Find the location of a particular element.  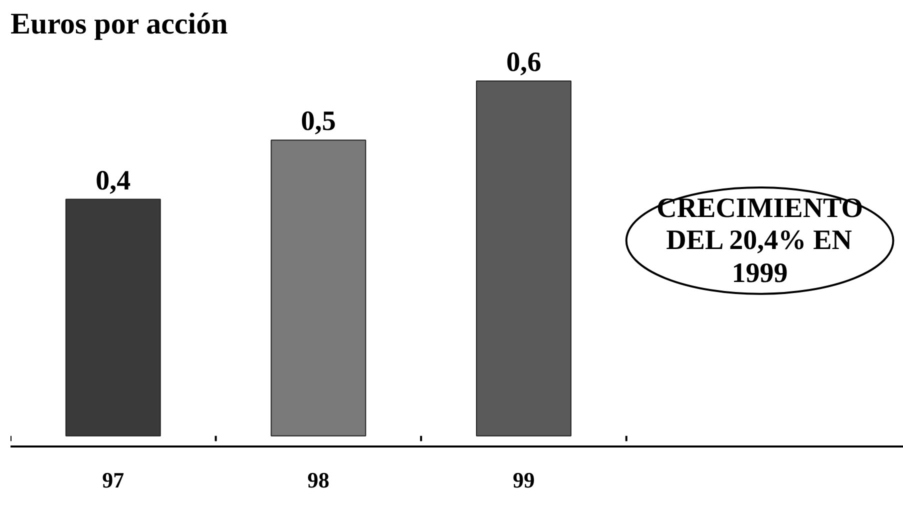

data-label: 0,6 is located at coordinates (524, 62).